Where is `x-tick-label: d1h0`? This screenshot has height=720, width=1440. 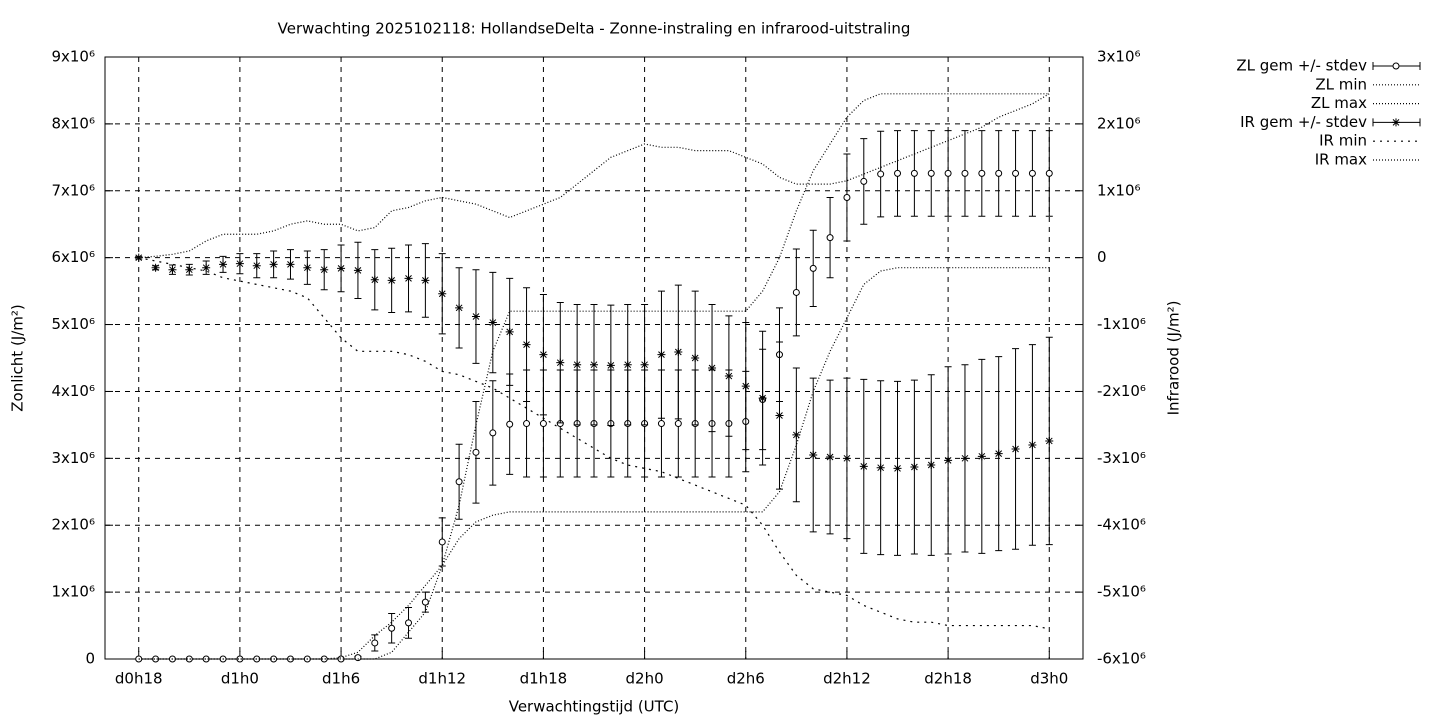 x-tick-label: d1h0 is located at coordinates (240, 679).